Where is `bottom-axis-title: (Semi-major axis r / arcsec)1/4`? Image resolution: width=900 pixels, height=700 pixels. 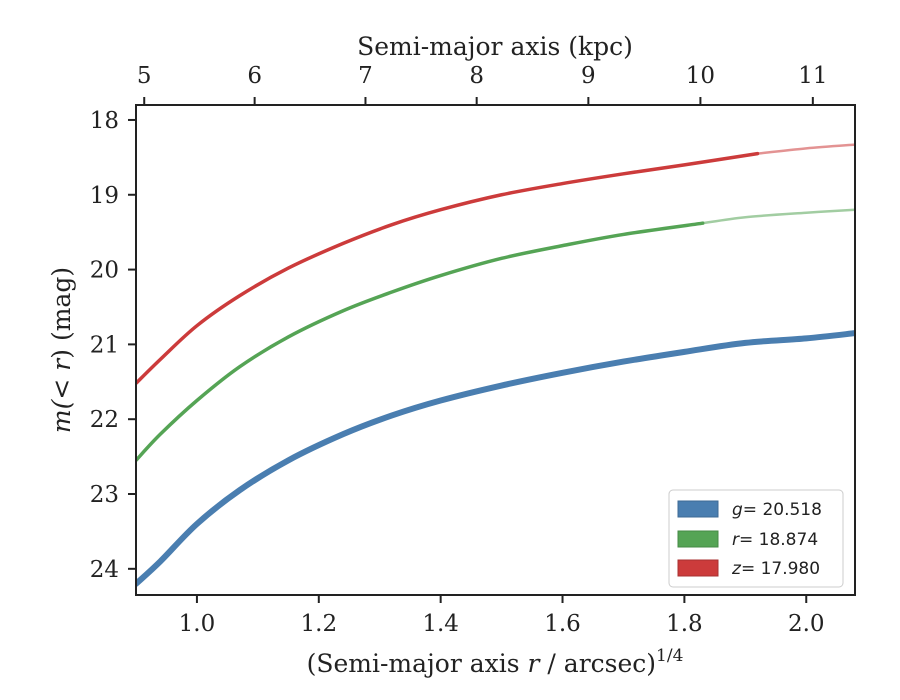 bottom-axis-title: (Semi-major axis r / arcsec)1/4 is located at coordinates (495, 662).